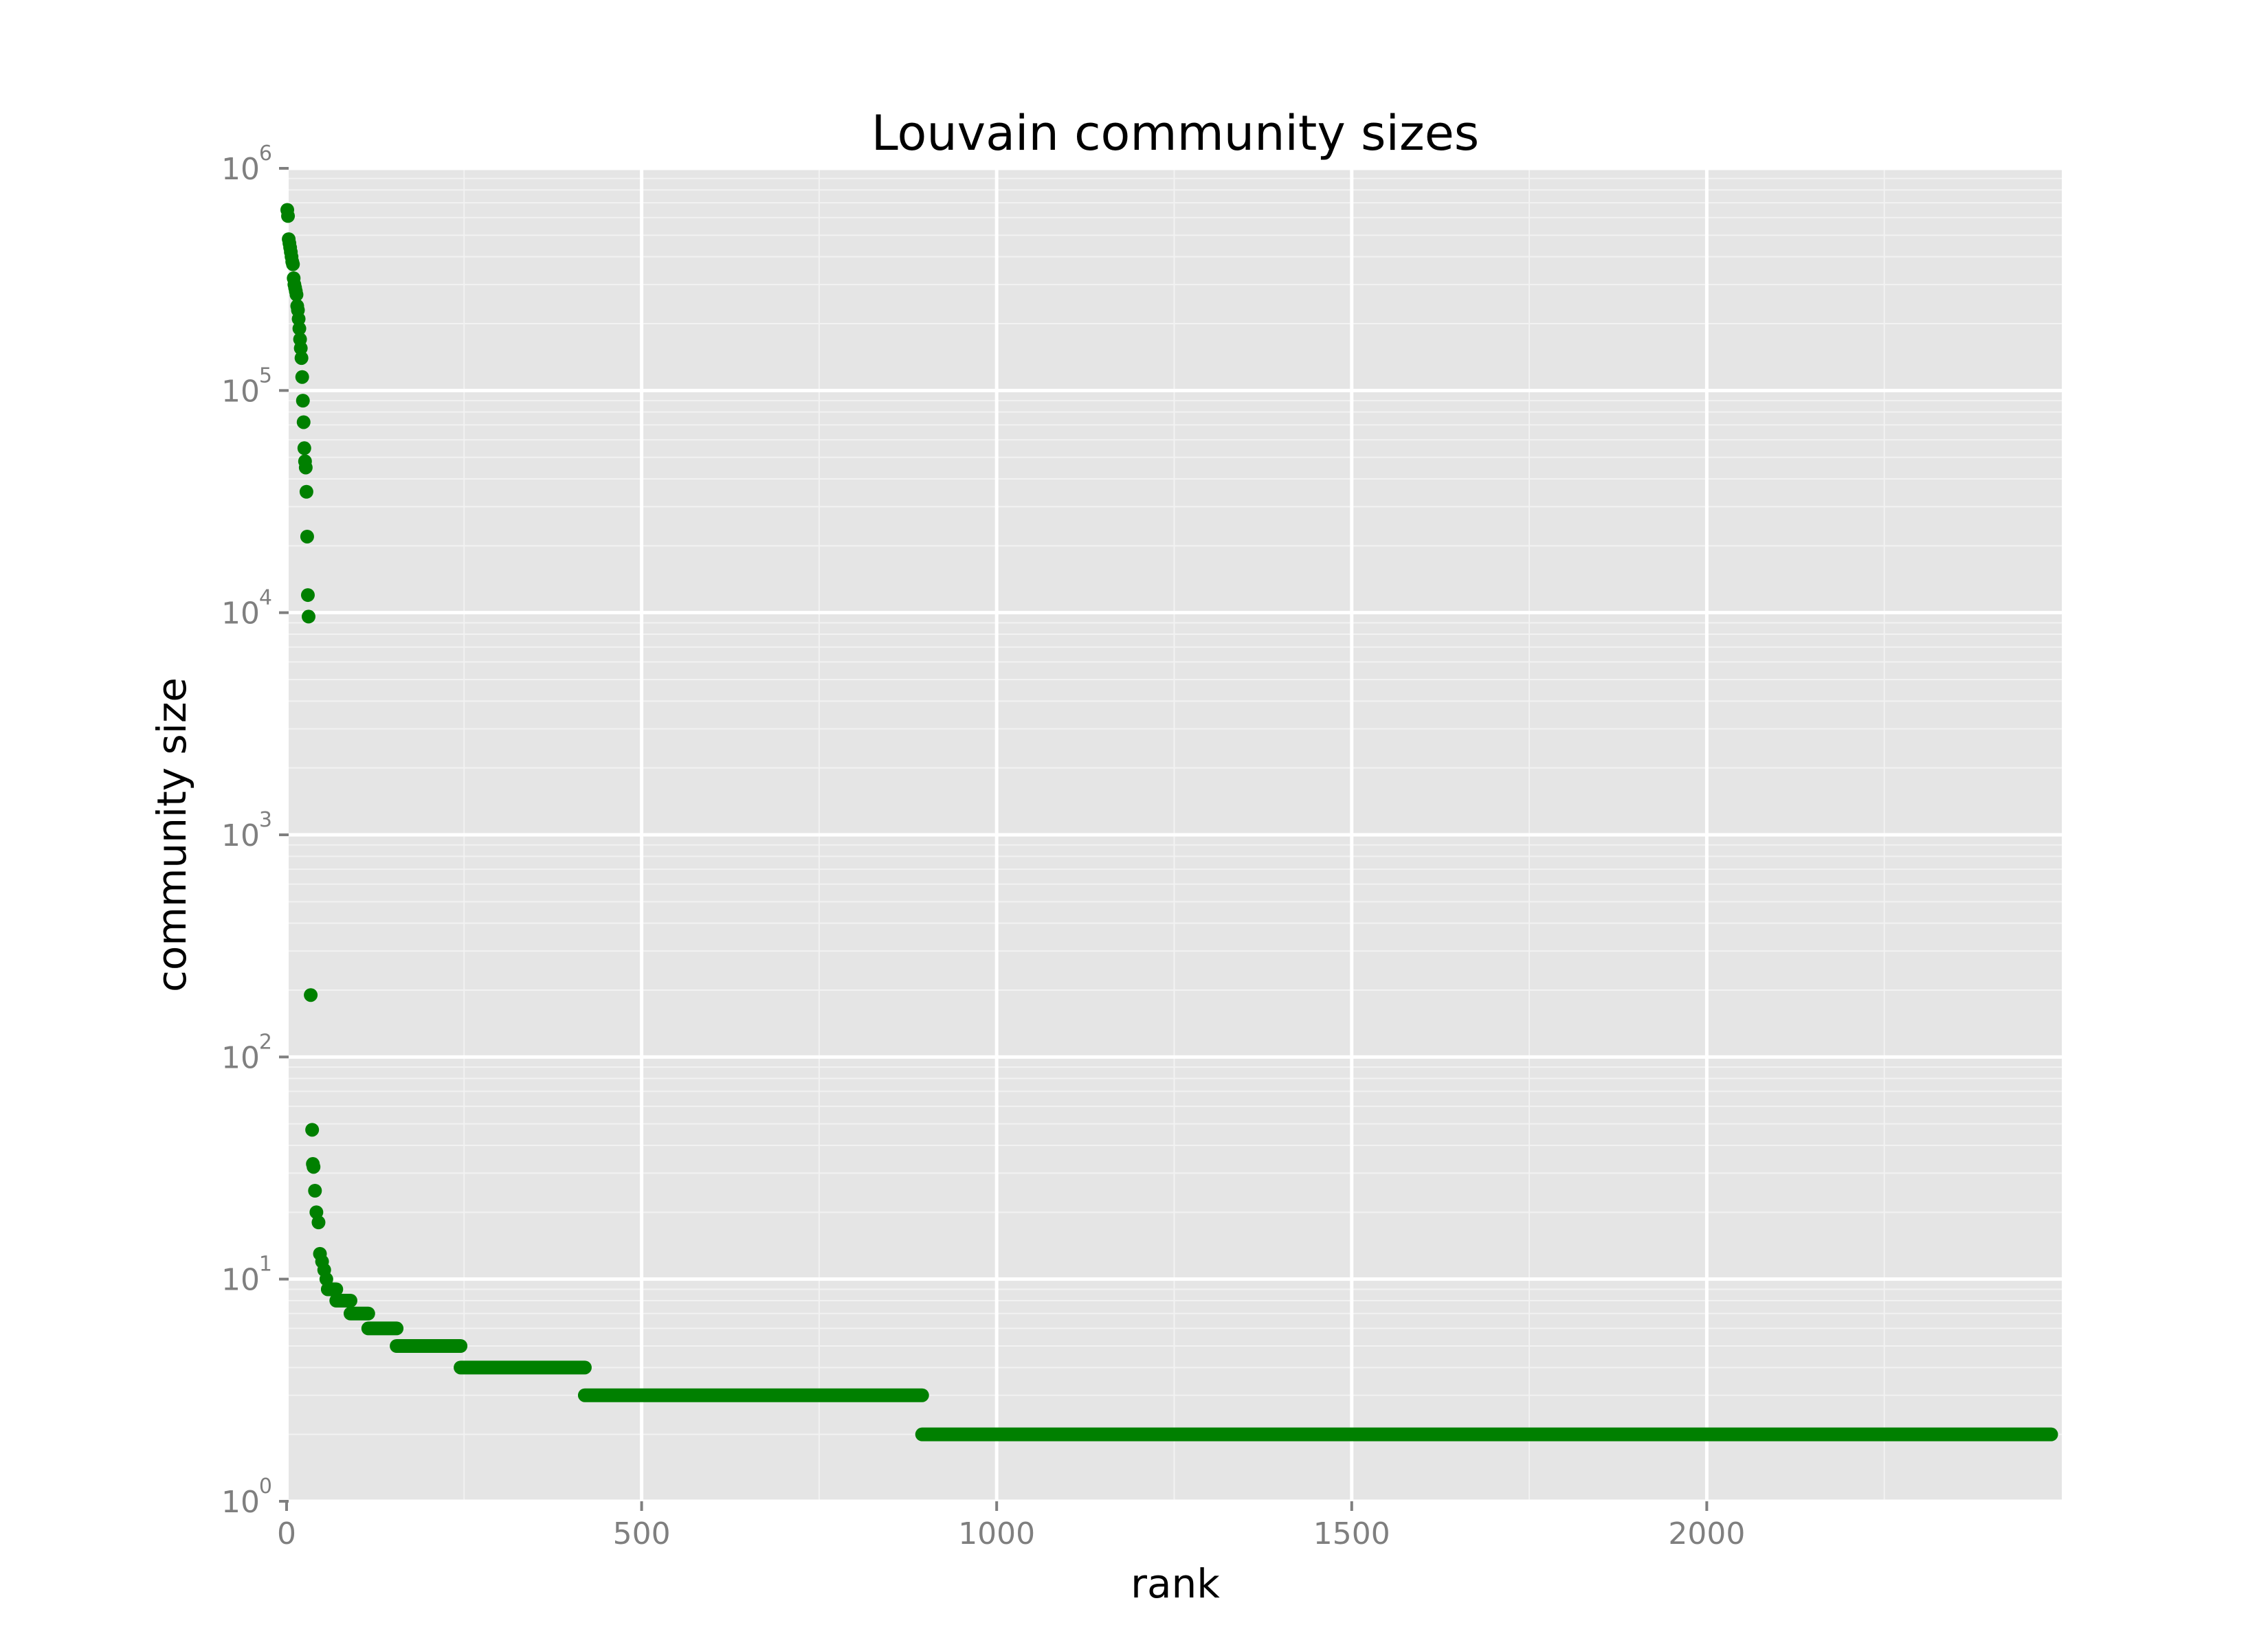 This screenshot has width=2268, height=1649. Describe the element at coordinates (265, 1486) in the screenshot. I see `y-tick-label-exponent: 0` at that location.